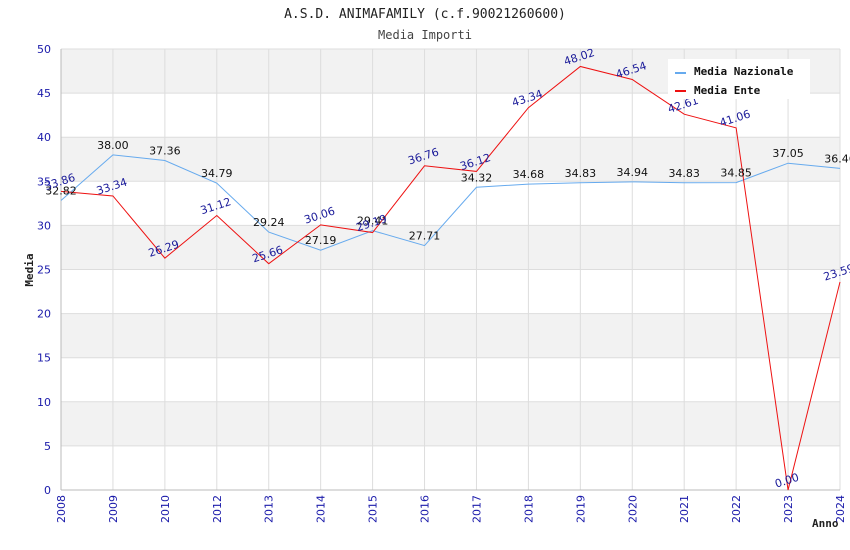  Describe the element at coordinates (425, 14) in the screenshot. I see `chart-title: A.S.D. ANIMAFAMILY (c.f.90021260600)` at that location.